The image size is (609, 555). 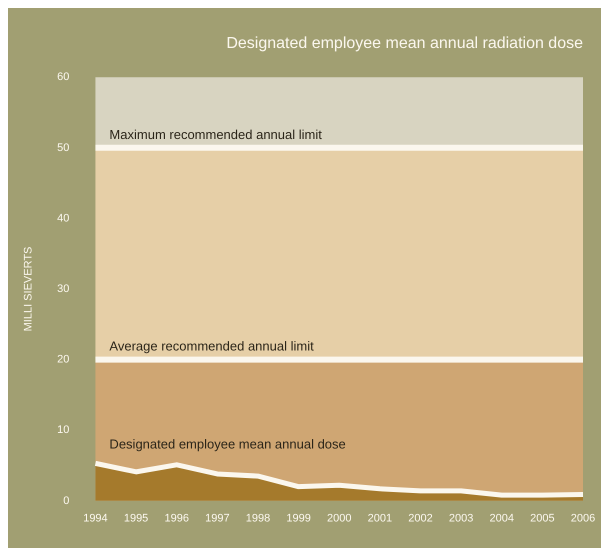 I want to click on chart-title: Designated employee mean annual radiation dose, so click(x=405, y=43).